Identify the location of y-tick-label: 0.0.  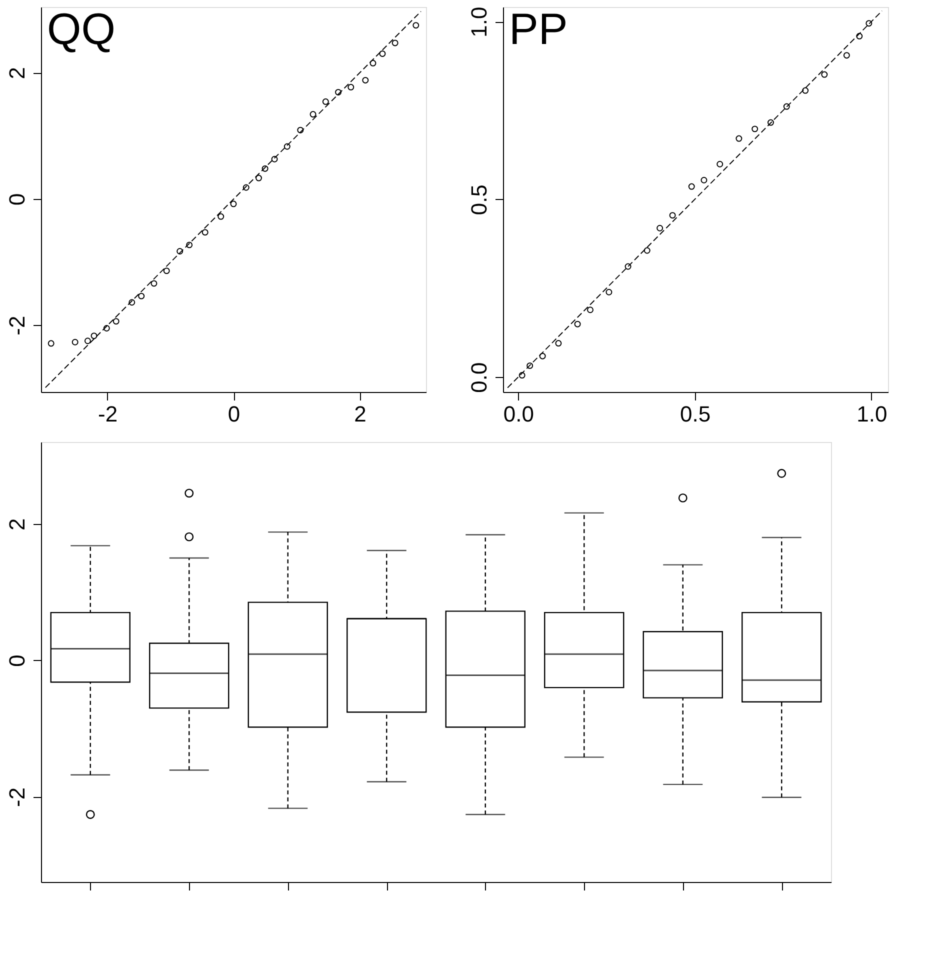
(479, 377).